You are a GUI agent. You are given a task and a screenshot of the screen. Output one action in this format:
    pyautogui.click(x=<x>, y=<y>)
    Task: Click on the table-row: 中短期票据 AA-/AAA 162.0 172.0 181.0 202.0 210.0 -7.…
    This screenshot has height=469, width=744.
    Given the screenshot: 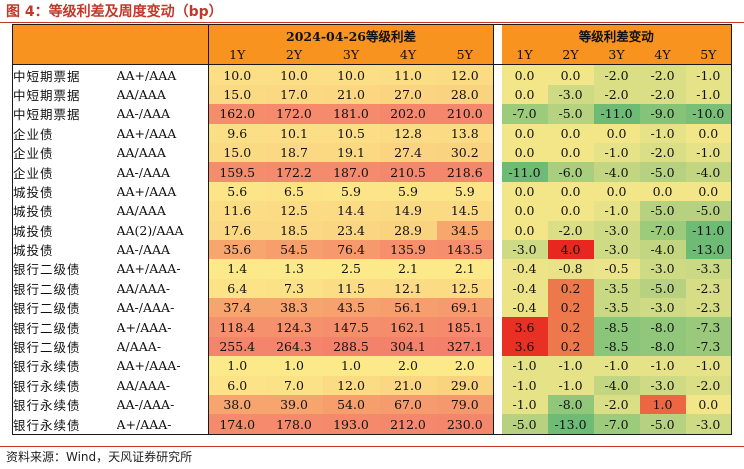 What is the action you would take?
    pyautogui.click(x=372, y=114)
    